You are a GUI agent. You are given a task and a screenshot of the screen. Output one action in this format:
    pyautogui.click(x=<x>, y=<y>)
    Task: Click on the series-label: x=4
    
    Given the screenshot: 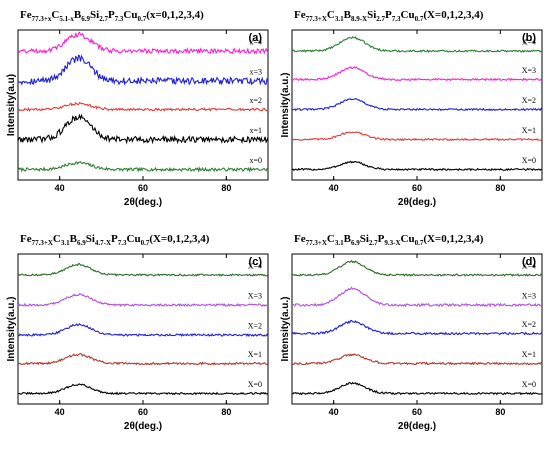 What is the action you would take?
    pyautogui.click(x=255, y=42)
    